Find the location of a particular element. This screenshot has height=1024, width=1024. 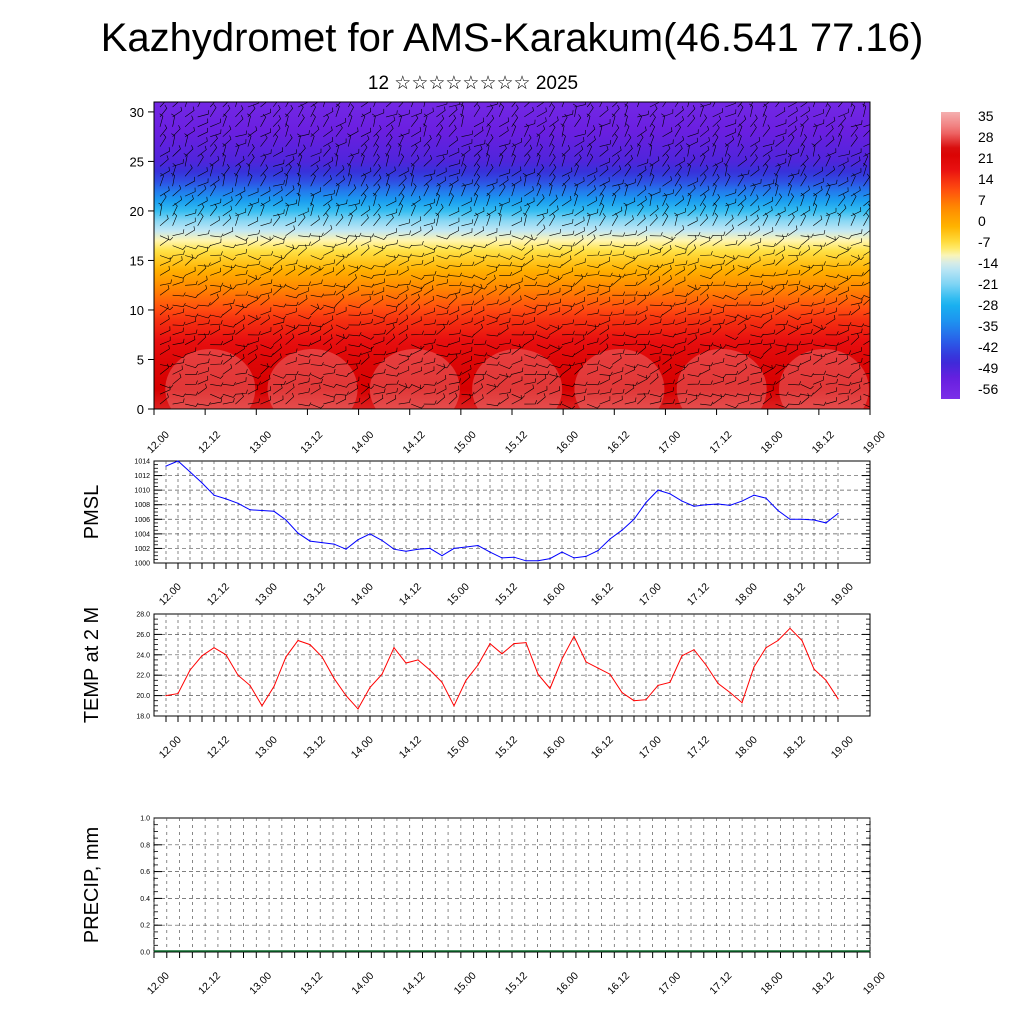

pmsl-y-axis-title: PMSL is located at coordinates (92, 512).